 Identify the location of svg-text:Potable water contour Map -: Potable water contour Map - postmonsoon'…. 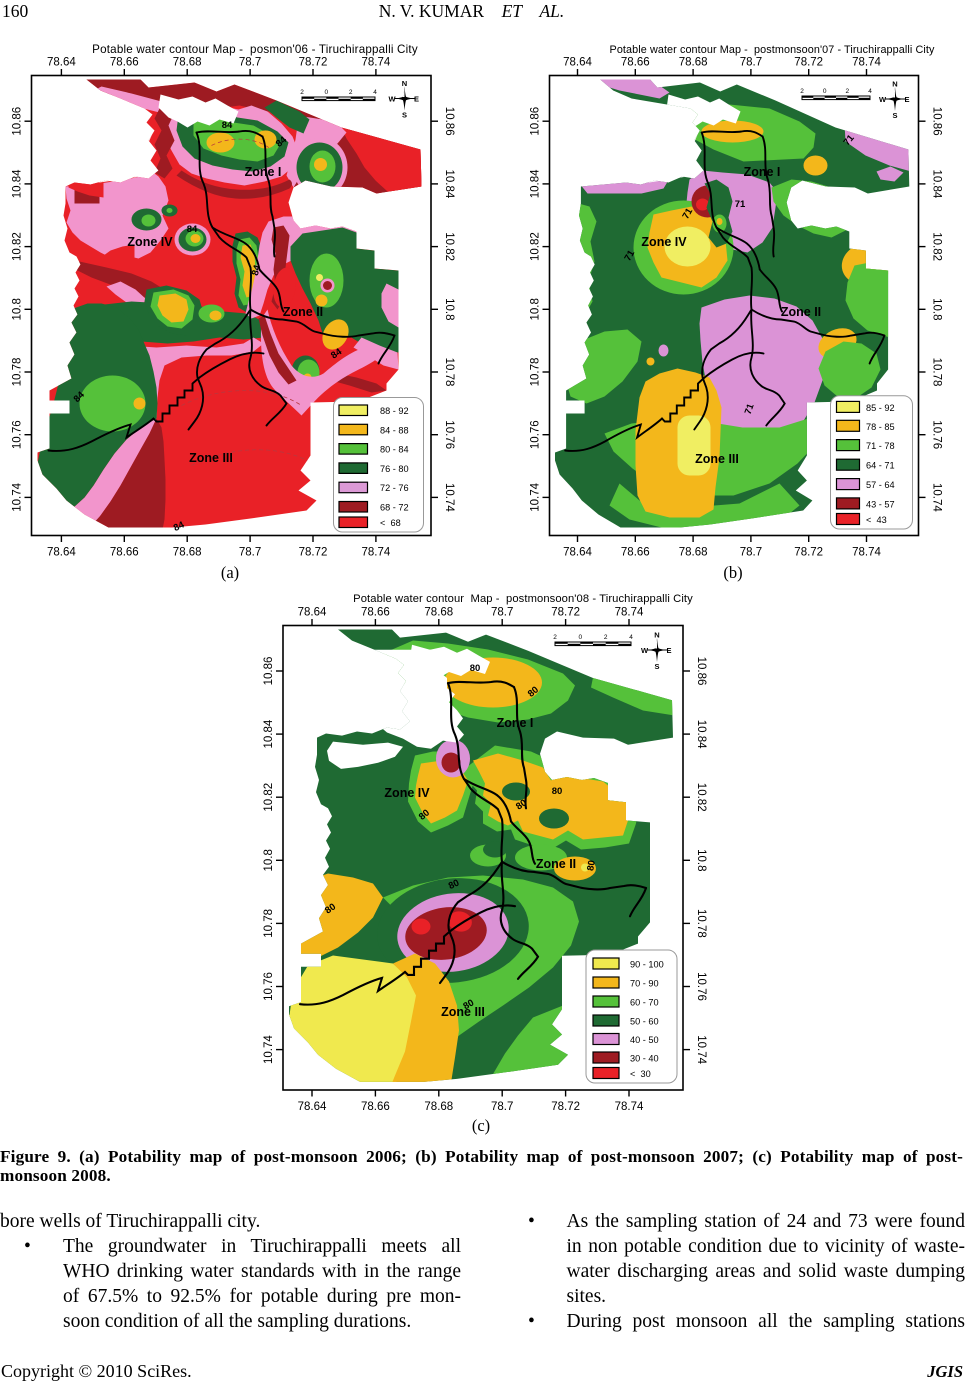
(523, 599).